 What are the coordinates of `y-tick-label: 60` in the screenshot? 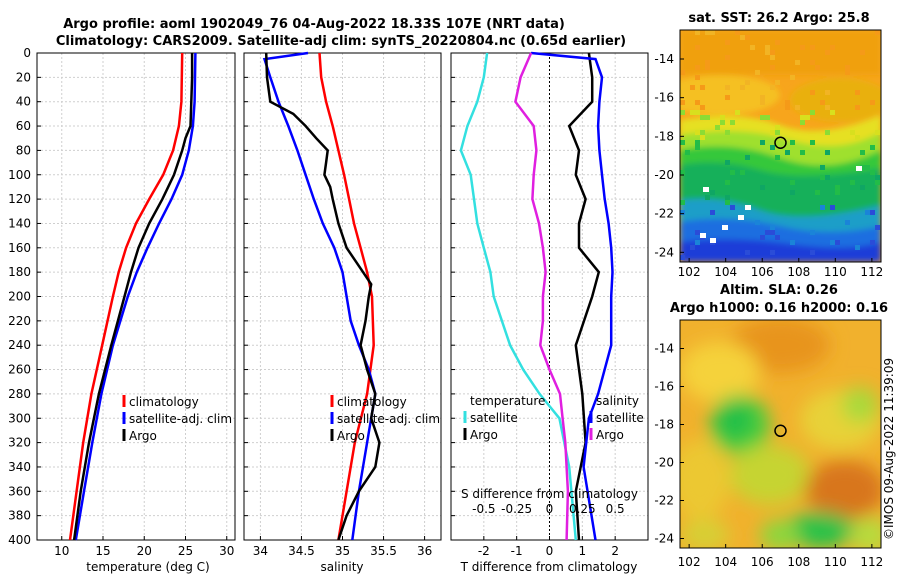 It's located at (23, 126).